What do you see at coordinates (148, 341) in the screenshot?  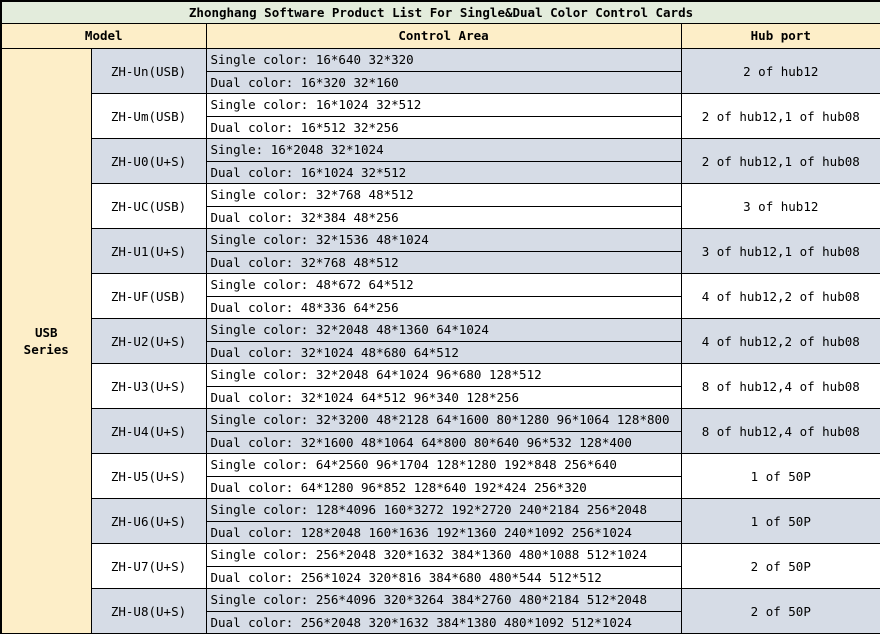 I see `model-cell: ZH-U2(U+S)` at bounding box center [148, 341].